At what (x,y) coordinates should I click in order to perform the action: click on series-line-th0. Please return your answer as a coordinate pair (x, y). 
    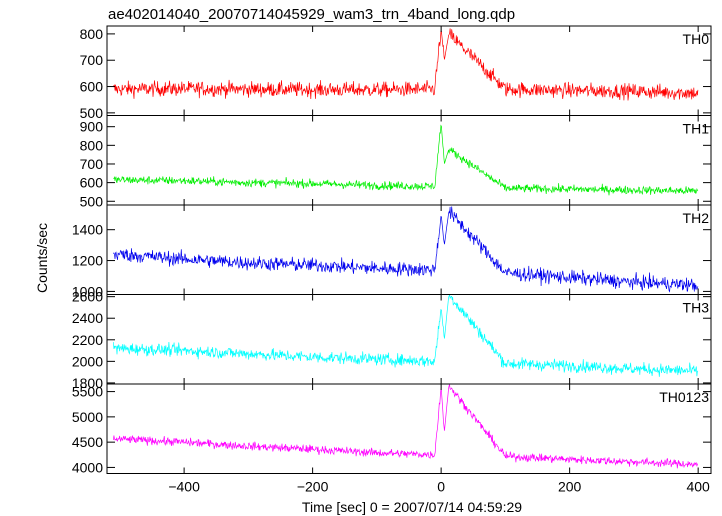
    Looking at the image, I should click on (406, 64).